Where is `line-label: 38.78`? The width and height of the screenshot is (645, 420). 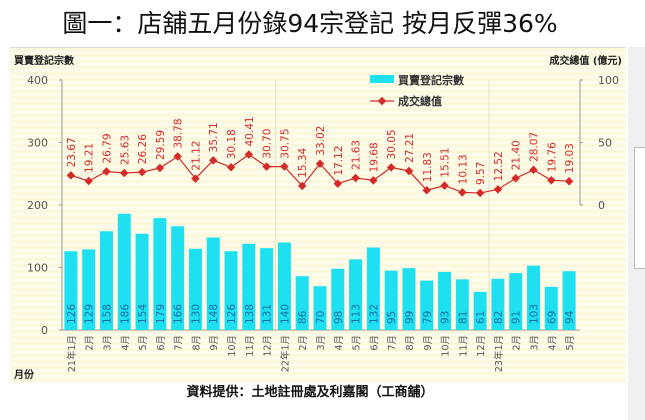 line-label: 38.78 is located at coordinates (179, 133).